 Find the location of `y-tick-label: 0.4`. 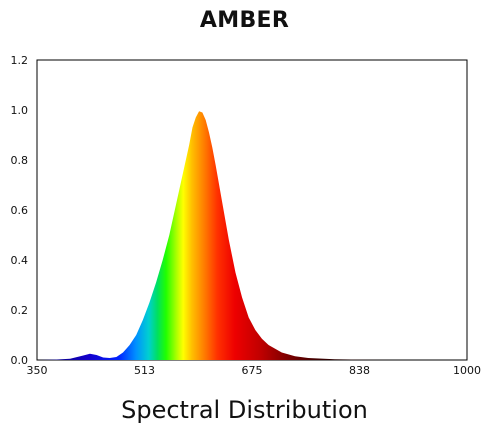

y-tick-label: 0.4 is located at coordinates (20, 260).